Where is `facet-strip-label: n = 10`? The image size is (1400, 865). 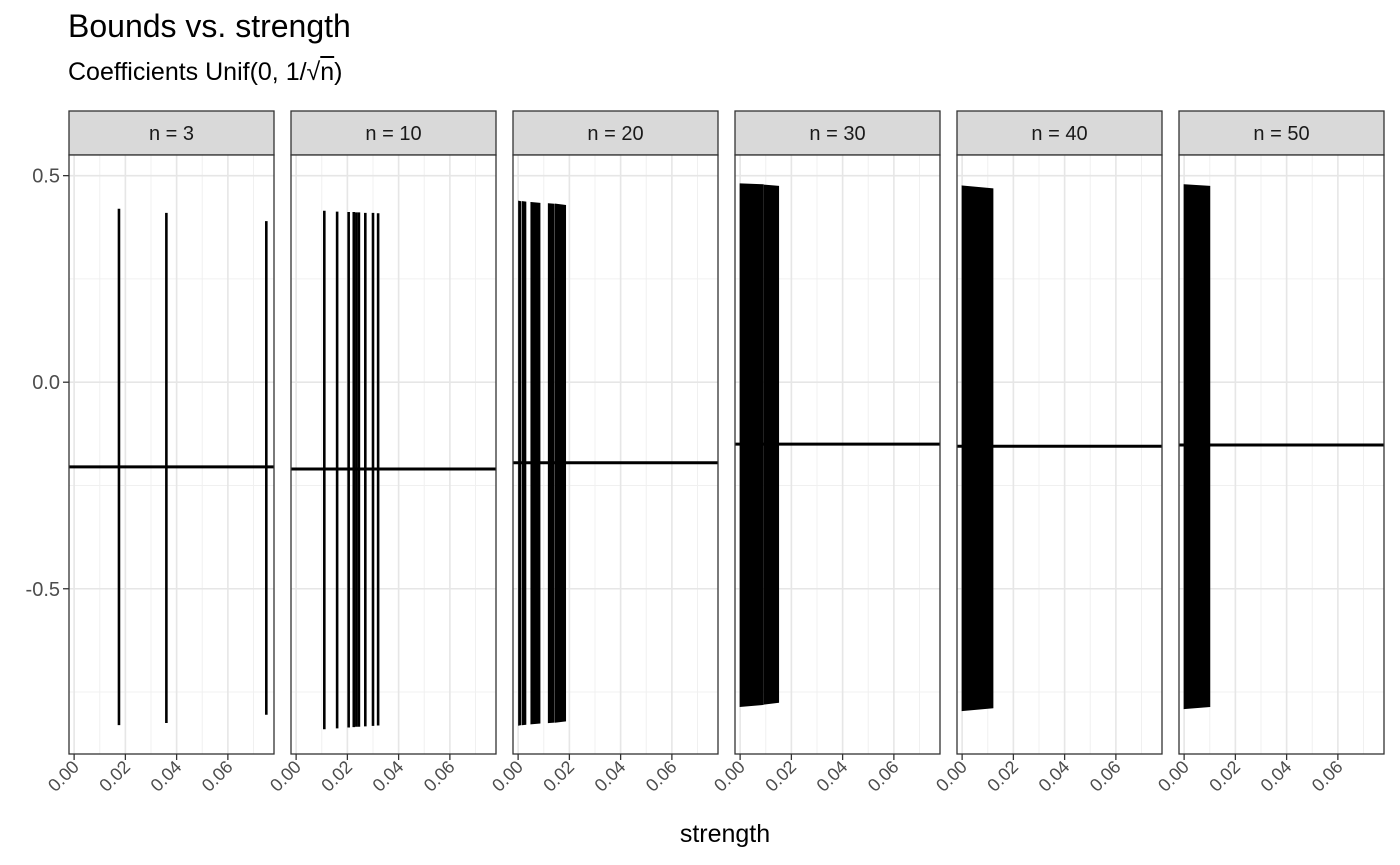 facet-strip-label: n = 10 is located at coordinates (393, 134).